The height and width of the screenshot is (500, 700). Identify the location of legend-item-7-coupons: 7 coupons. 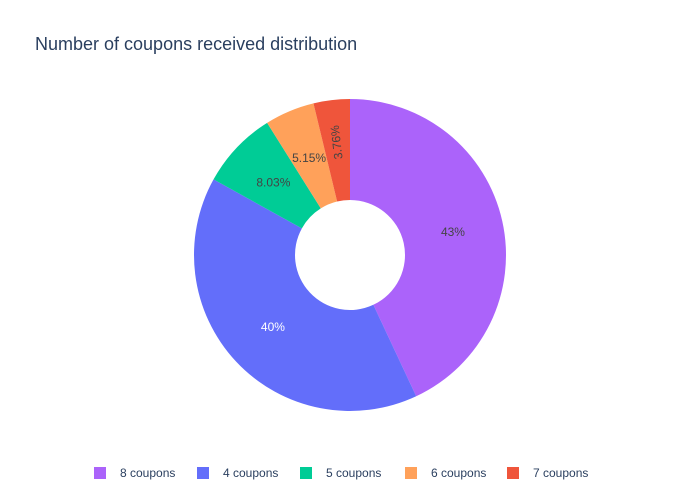
(547, 473).